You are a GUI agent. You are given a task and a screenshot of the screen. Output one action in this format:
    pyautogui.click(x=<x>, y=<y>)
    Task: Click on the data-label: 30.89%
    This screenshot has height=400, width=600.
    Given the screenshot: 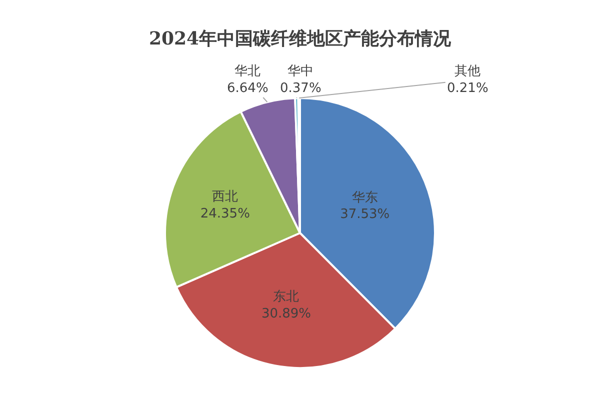 What is the action you would take?
    pyautogui.click(x=286, y=314)
    